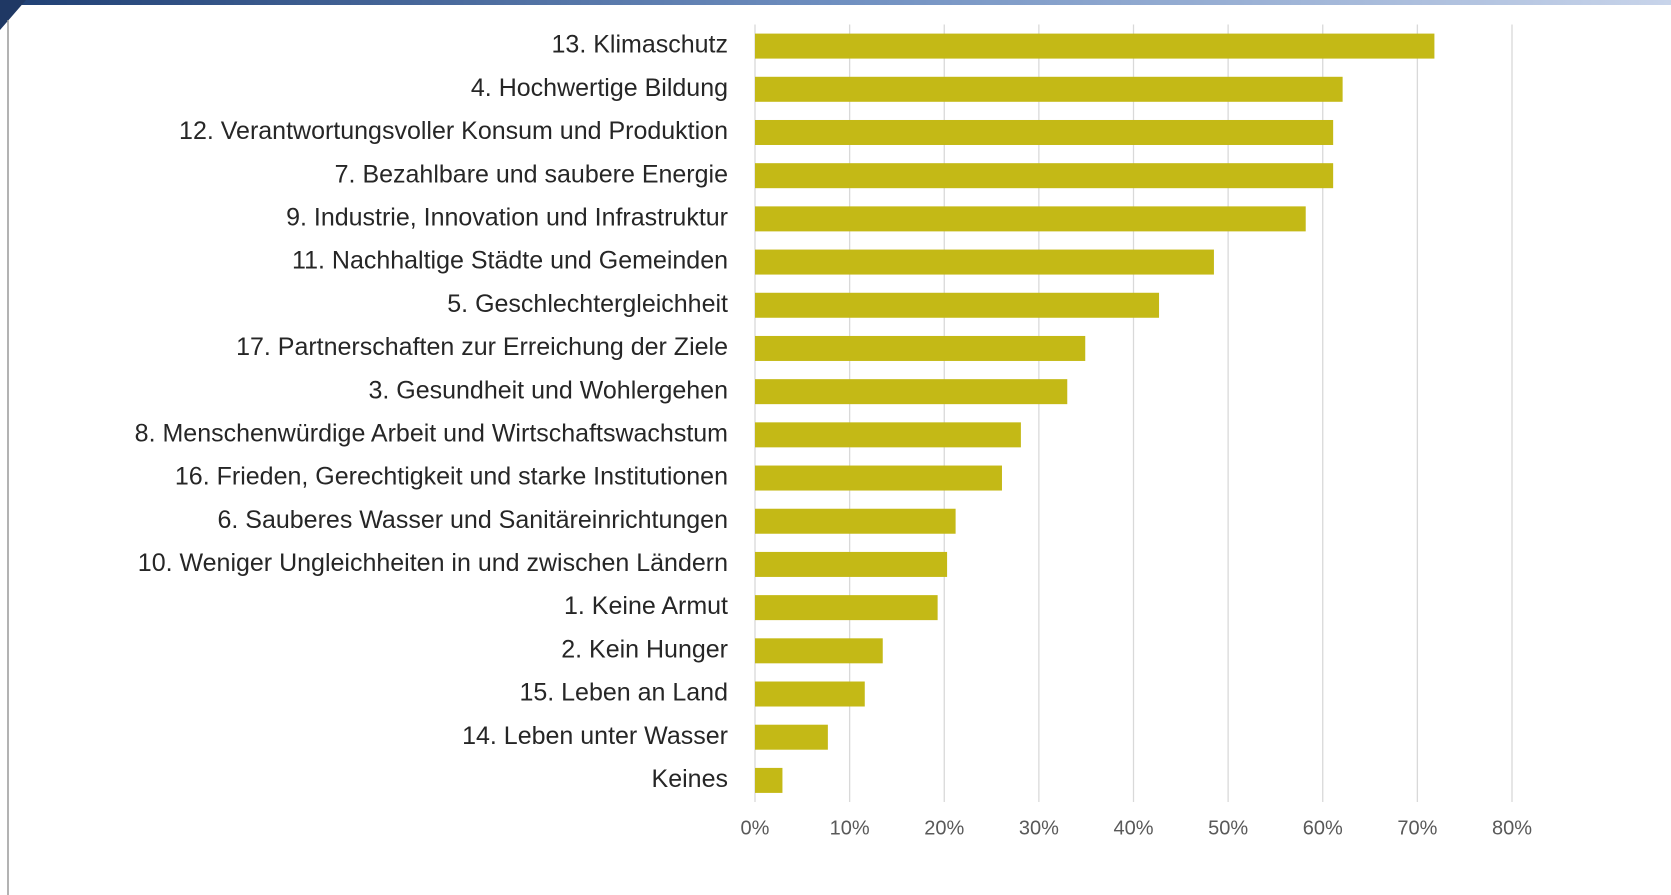  What do you see at coordinates (587, 304) in the screenshot?
I see `y-tick-label: 5. Geschlechtergleichheit` at bounding box center [587, 304].